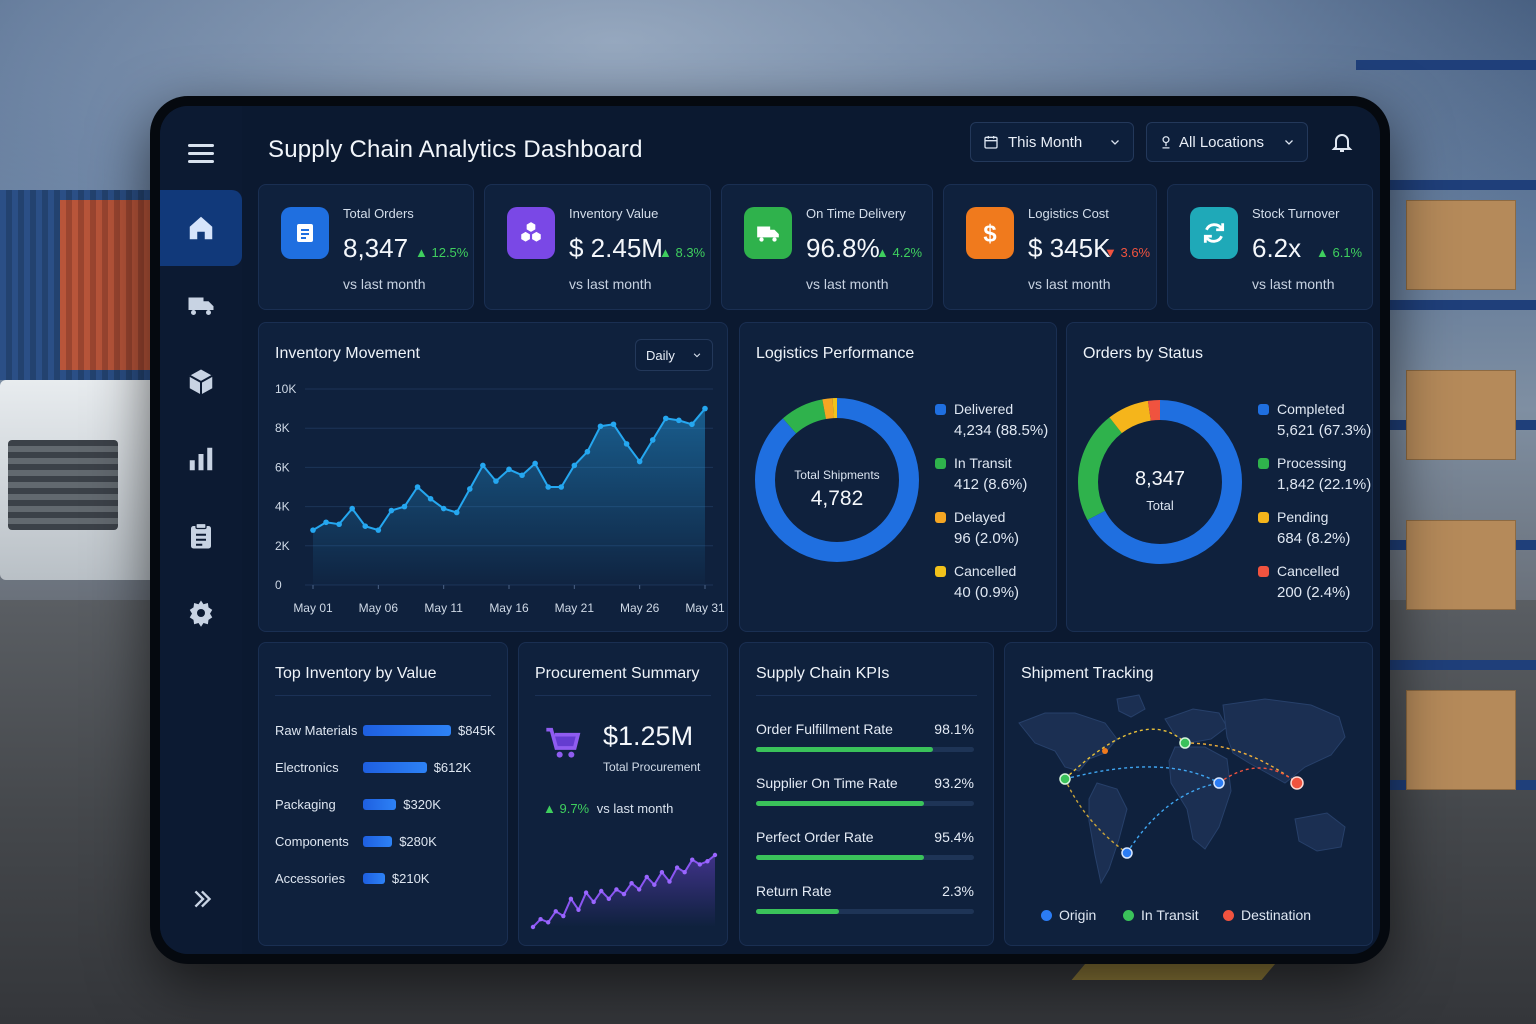 The width and height of the screenshot is (1536, 1024). Describe the element at coordinates (980, 517) in the screenshot. I see `legend-label: Delayed` at that location.